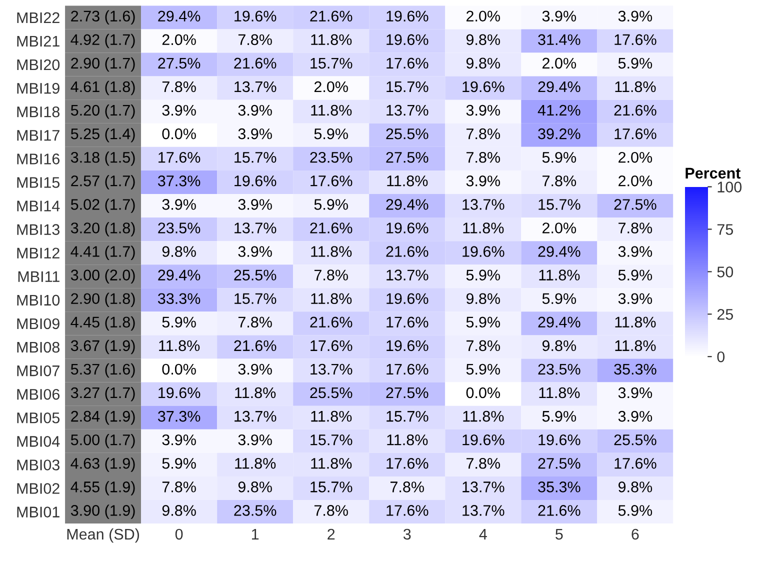 Image resolution: width=765 pixels, height=566 pixels. I want to click on y-tick-label: MBI11, so click(39, 276).